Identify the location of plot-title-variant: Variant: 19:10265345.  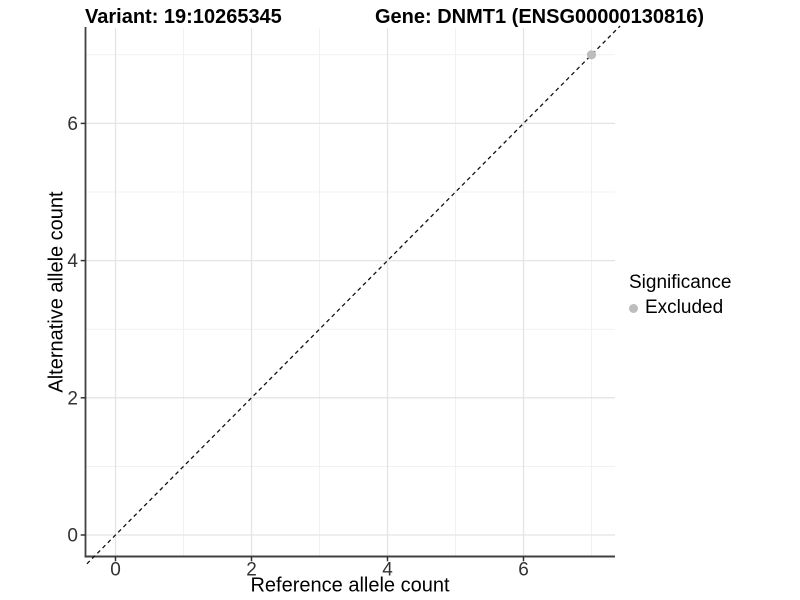
(183, 17).